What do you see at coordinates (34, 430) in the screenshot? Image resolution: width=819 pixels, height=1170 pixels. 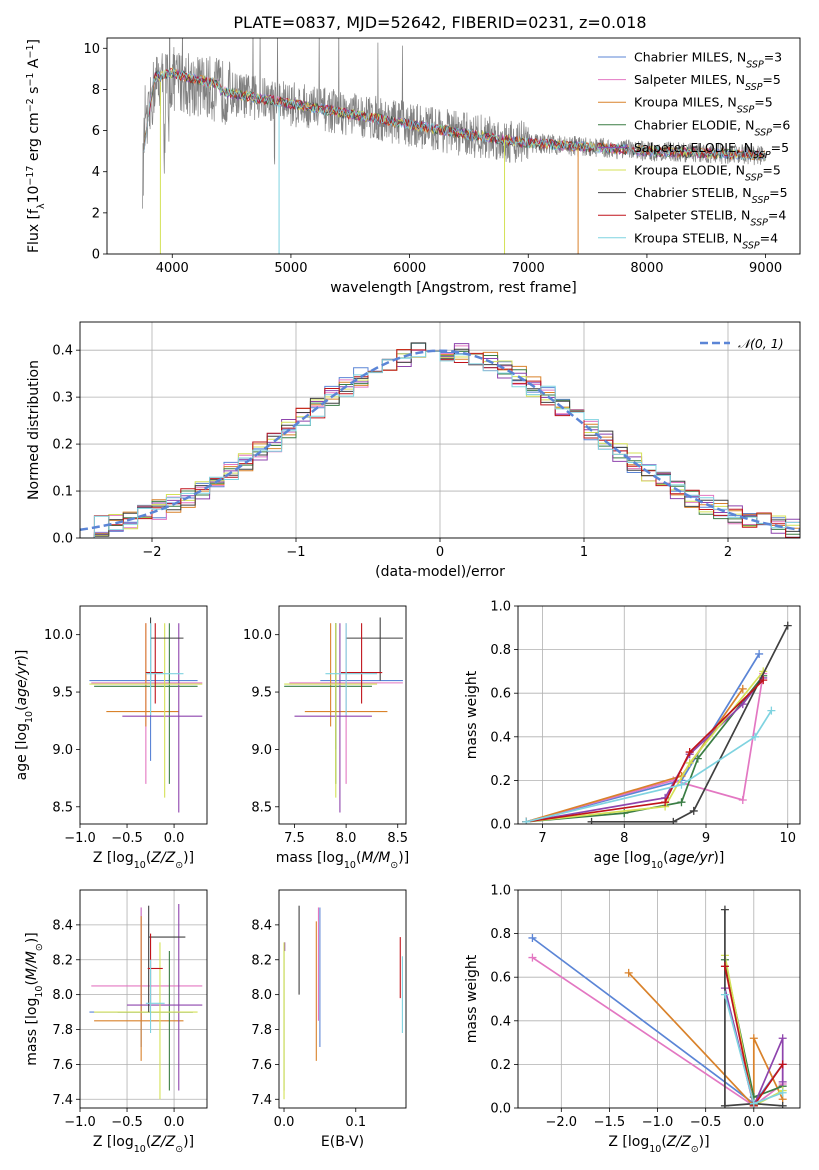 I see `label-part: Normed distribution` at bounding box center [34, 430].